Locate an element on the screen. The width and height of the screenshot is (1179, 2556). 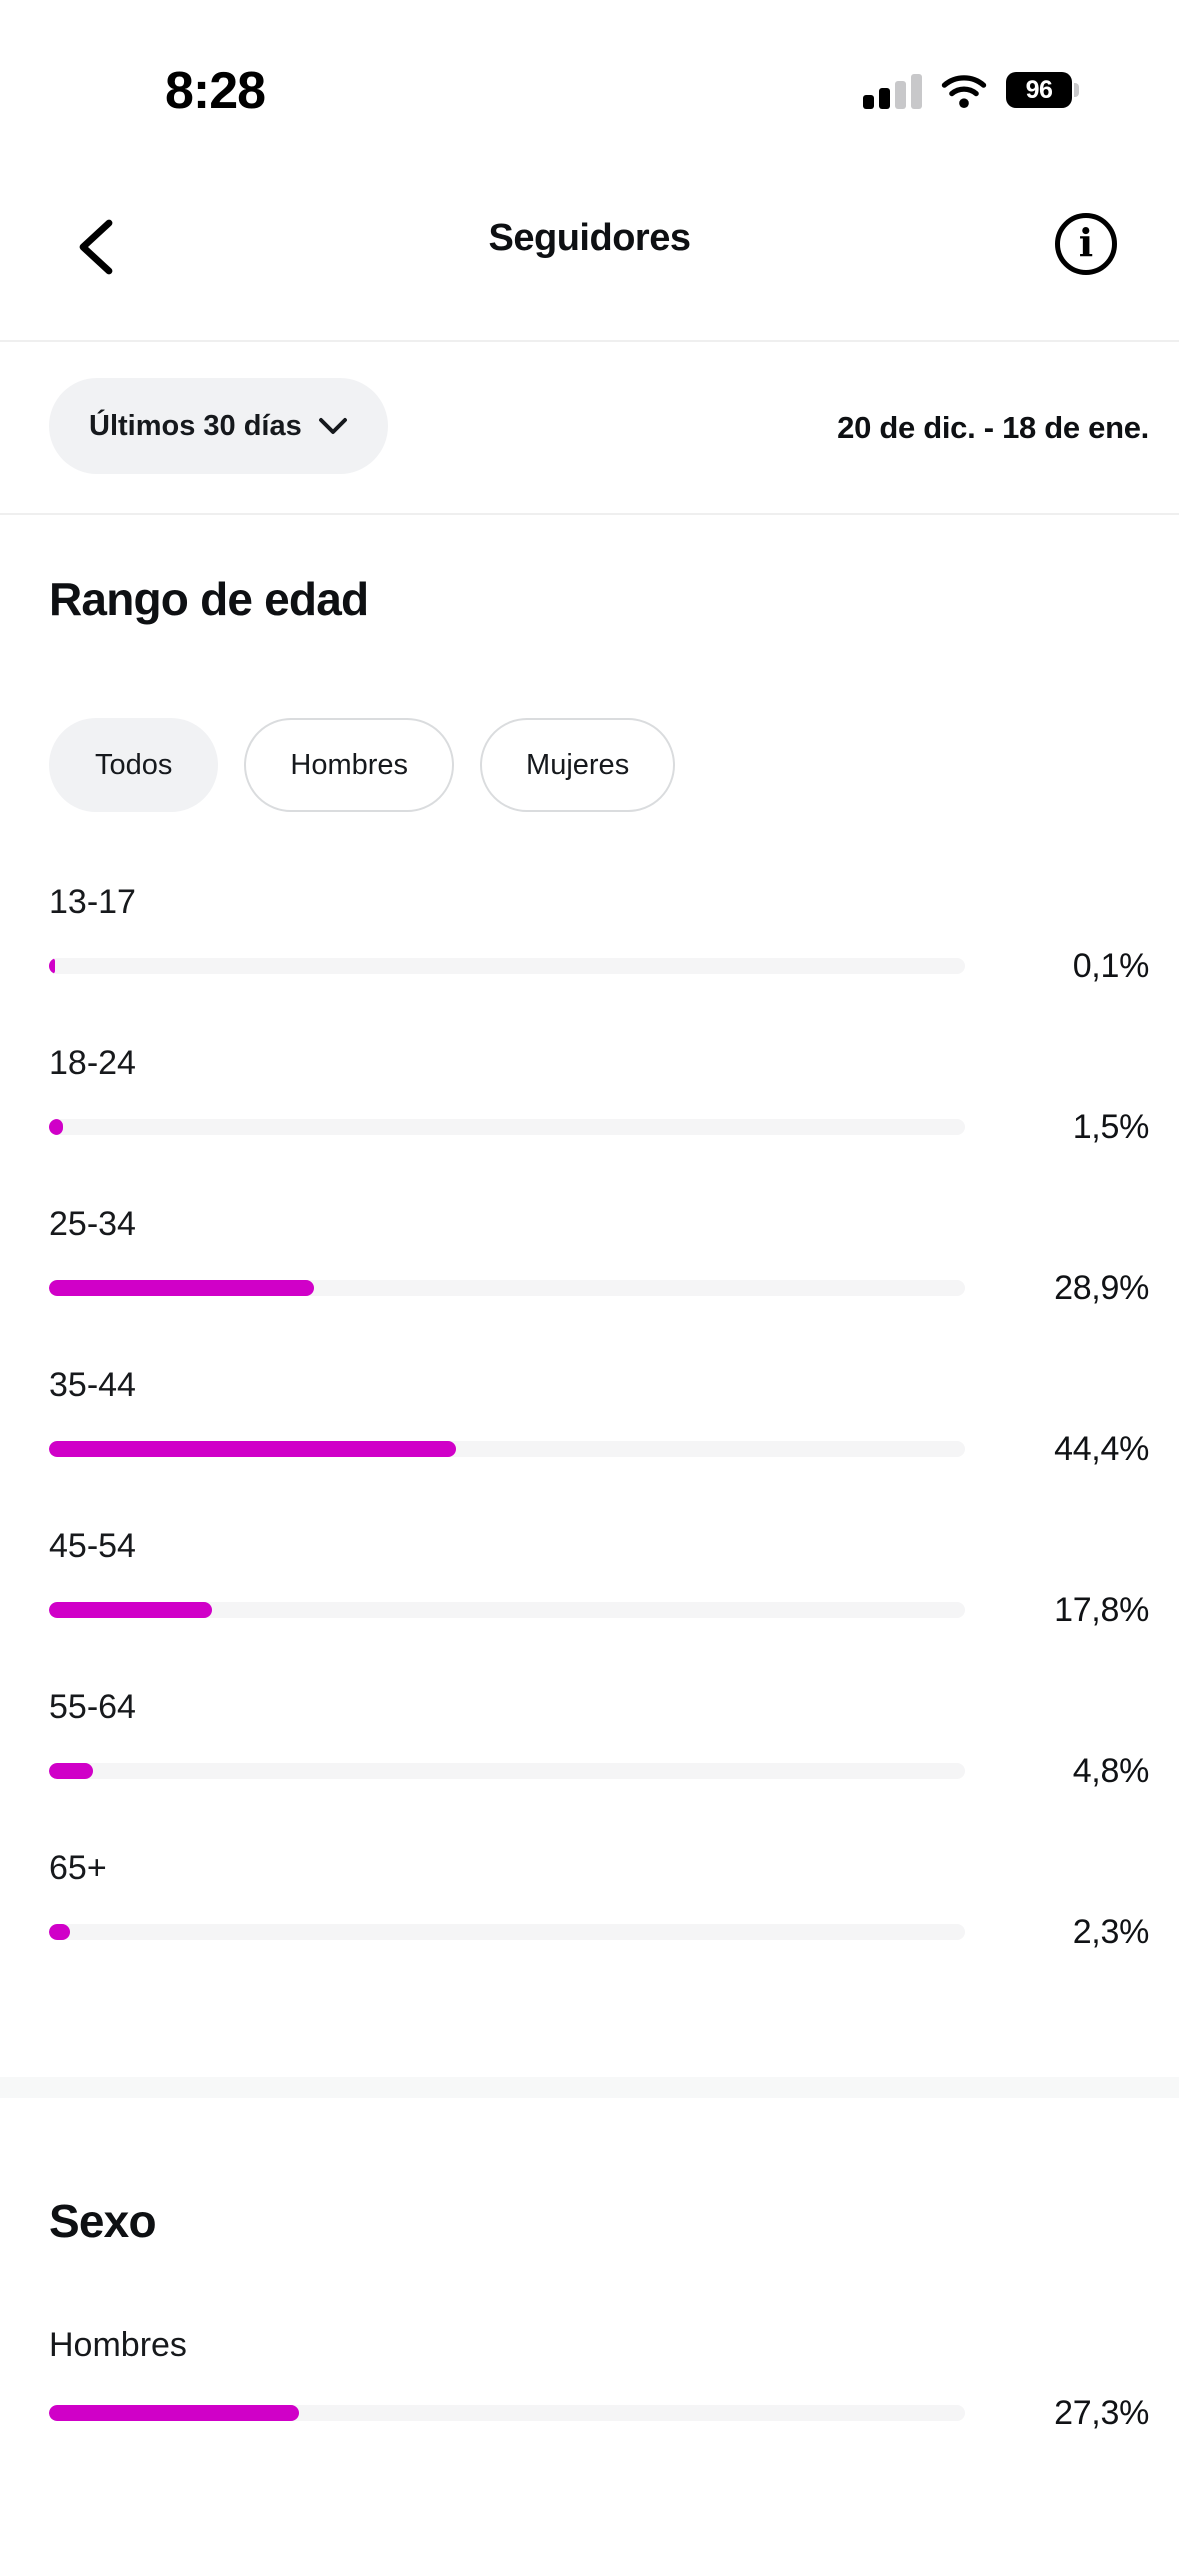
bar-value-label: 44,4% is located at coordinates (1101, 1449).